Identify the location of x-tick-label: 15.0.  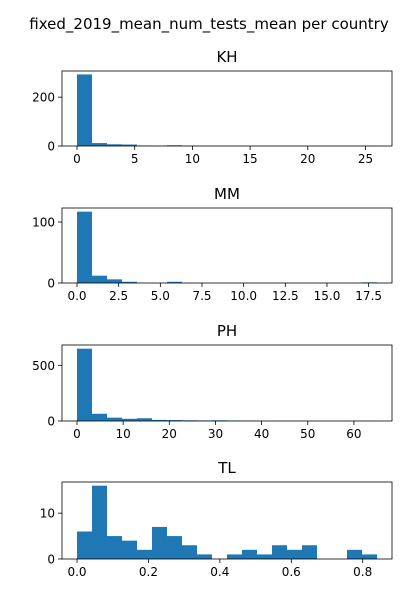
(327, 296).